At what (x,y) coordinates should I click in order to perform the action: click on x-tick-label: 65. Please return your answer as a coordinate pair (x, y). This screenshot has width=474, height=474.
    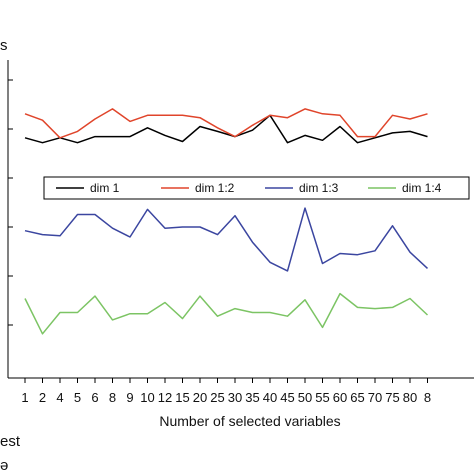
    Looking at the image, I should click on (357, 397).